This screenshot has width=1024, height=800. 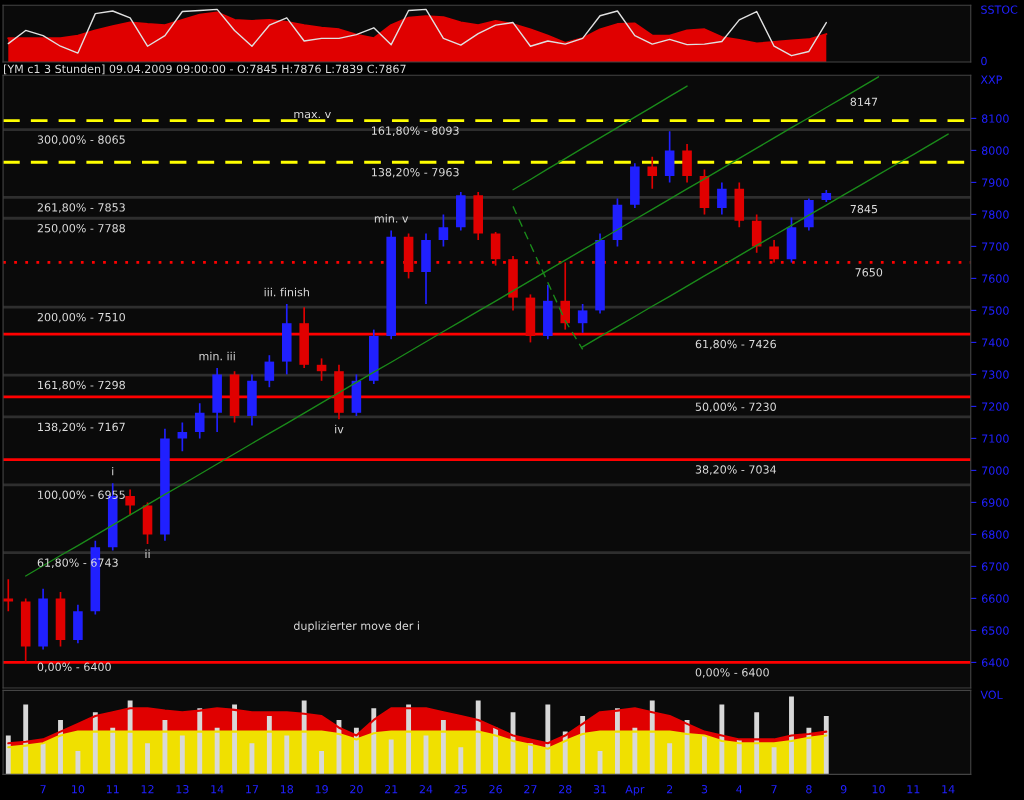 What do you see at coordinates (995, 310) in the screenshot?
I see `y-tick-label: 7500` at bounding box center [995, 310].